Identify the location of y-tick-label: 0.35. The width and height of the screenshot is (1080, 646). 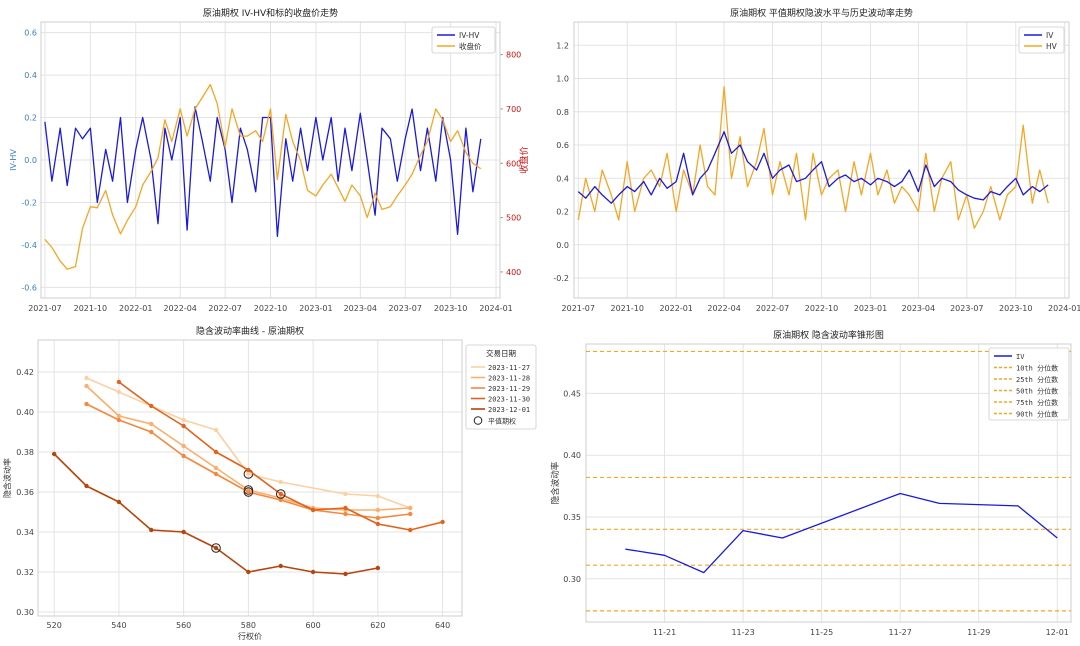
(572, 517).